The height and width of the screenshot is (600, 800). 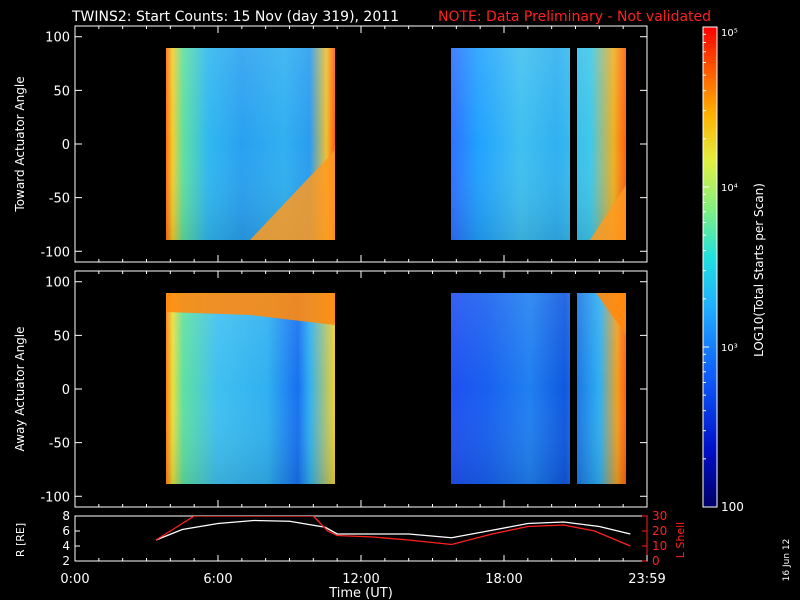 What do you see at coordinates (66, 546) in the screenshot?
I see `ytick-label-orbit-left: 4` at bounding box center [66, 546].